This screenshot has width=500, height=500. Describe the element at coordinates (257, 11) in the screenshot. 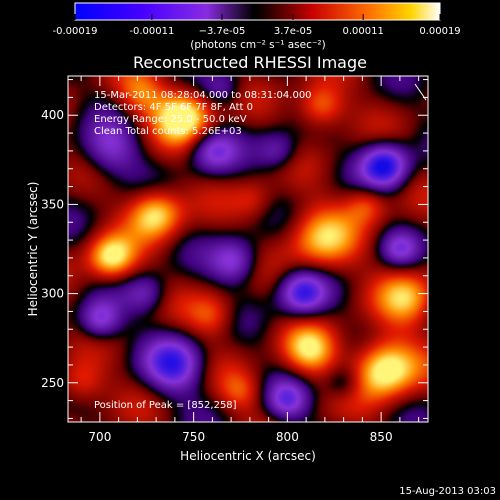

I see `colorbar-gradient` at that location.